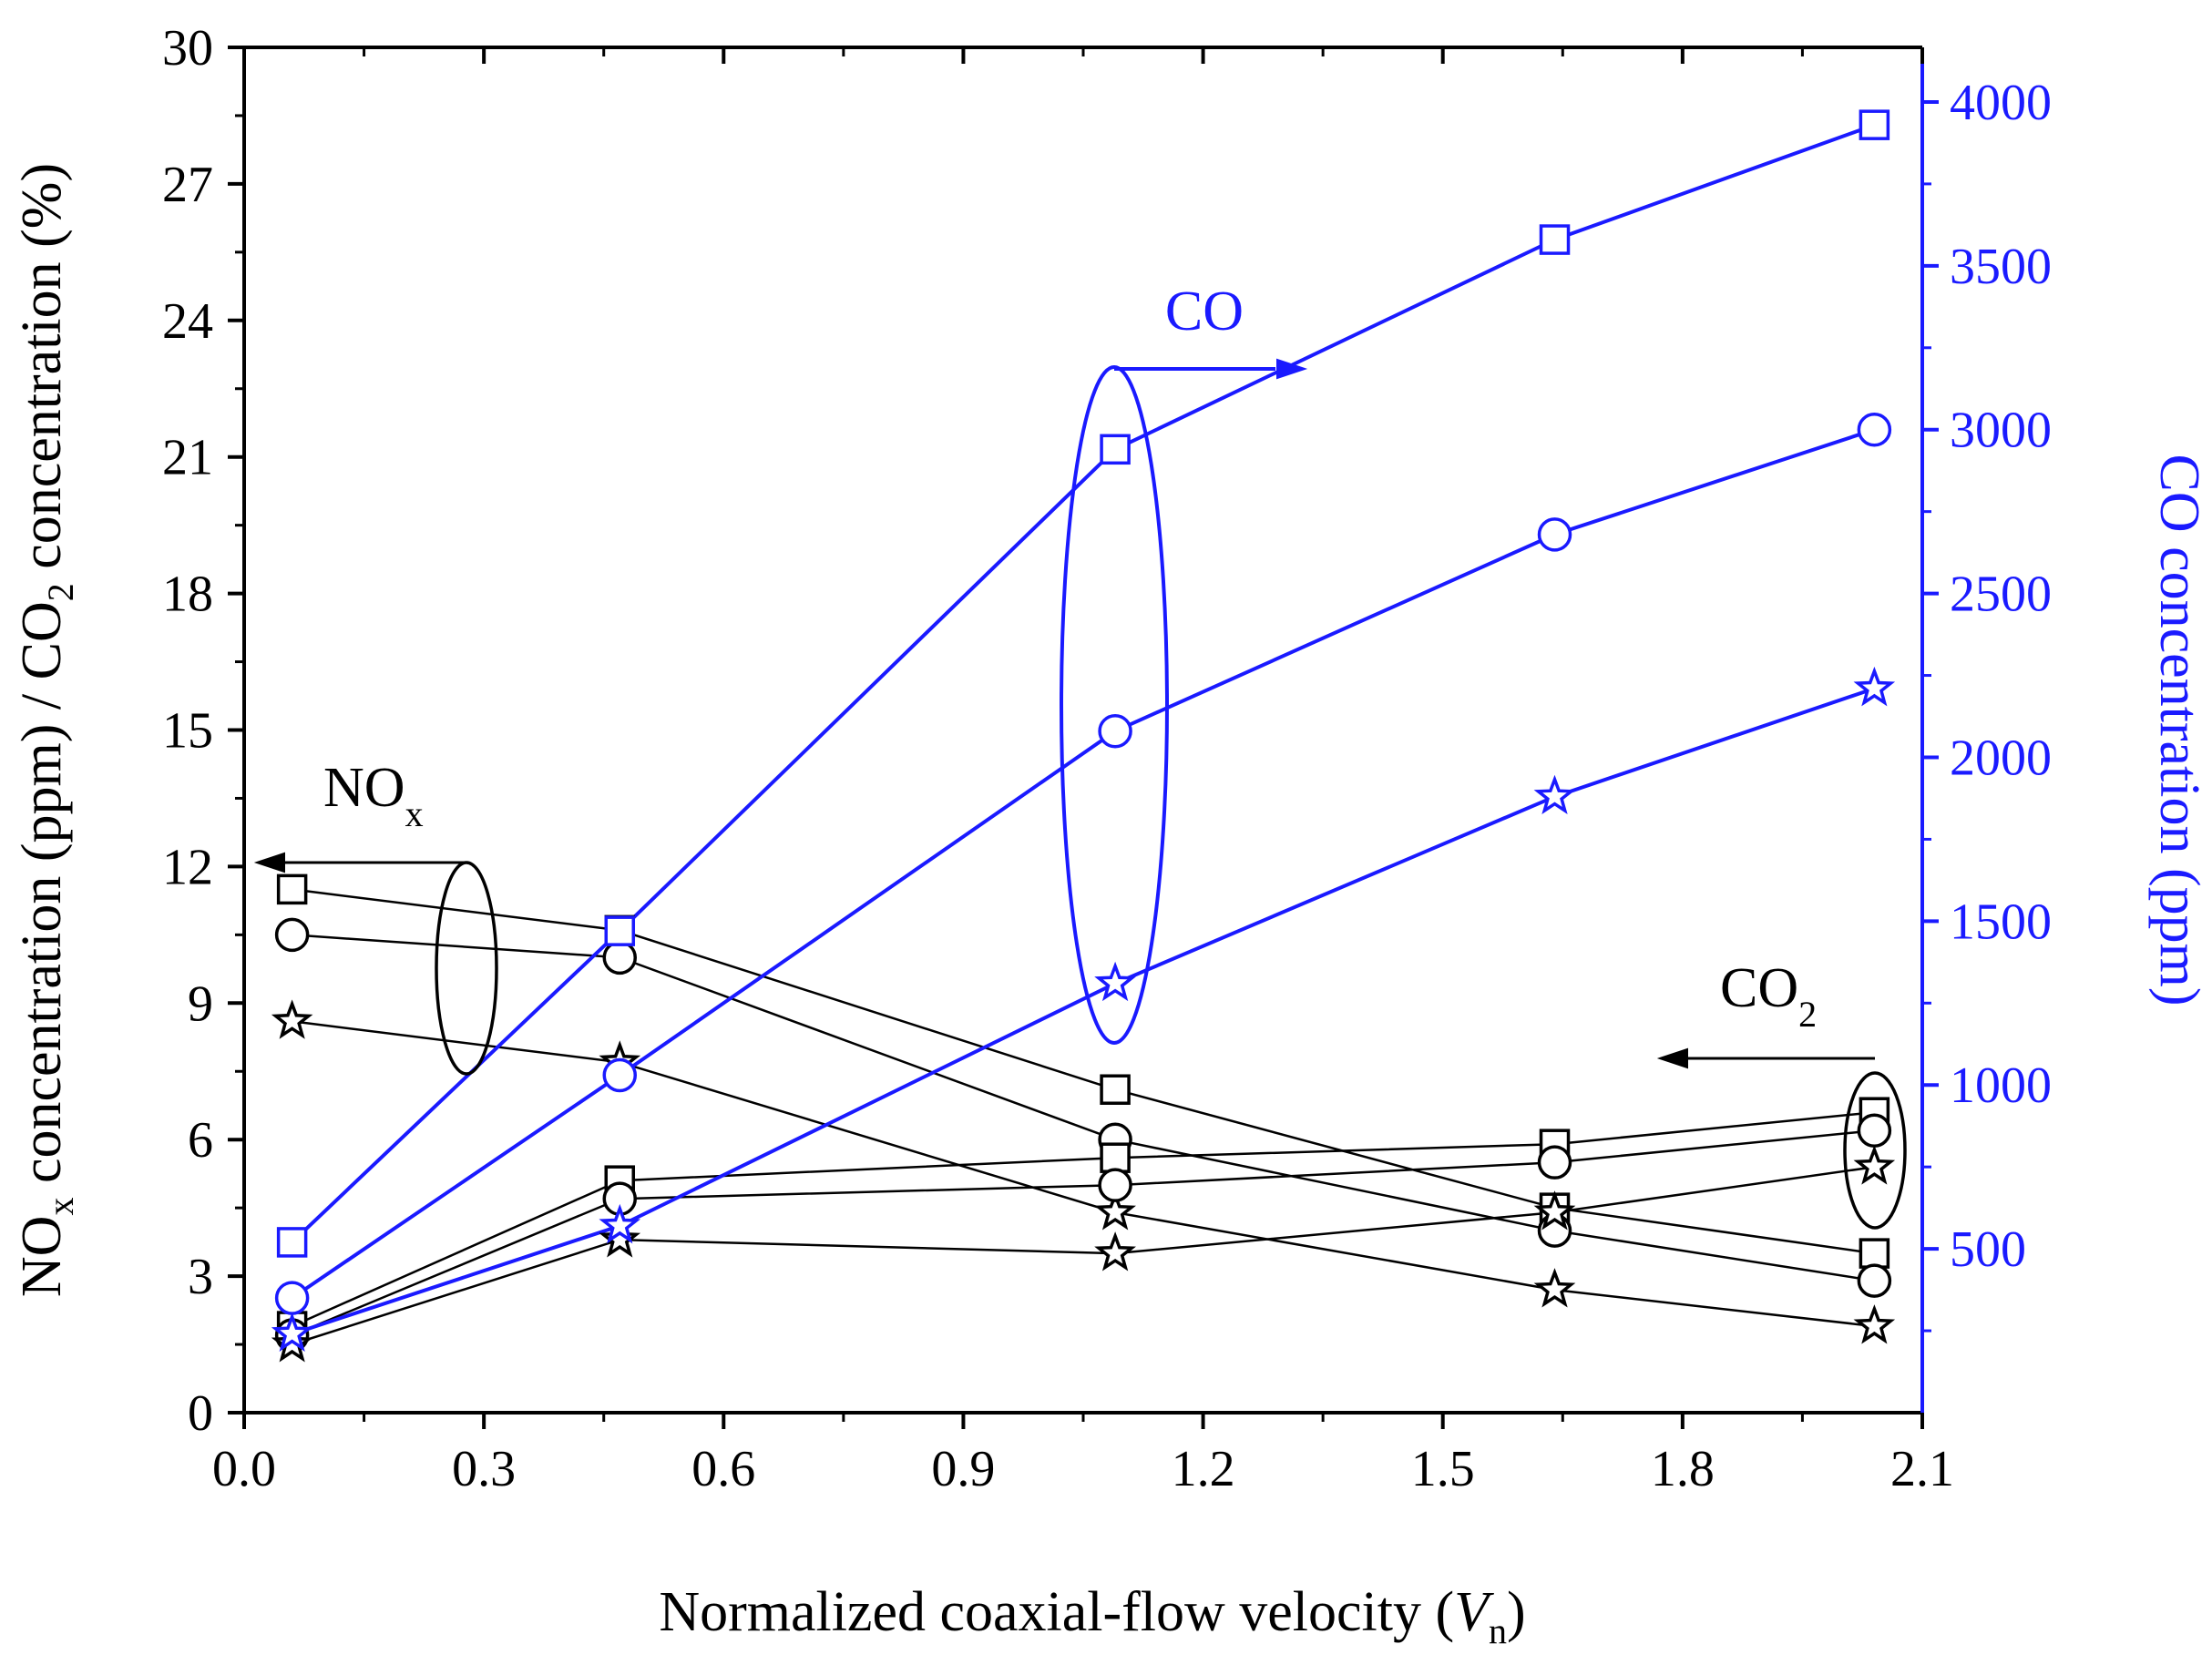  Describe the element at coordinates (723, 1469) in the screenshot. I see `x-tick-label: 0.6` at that location.